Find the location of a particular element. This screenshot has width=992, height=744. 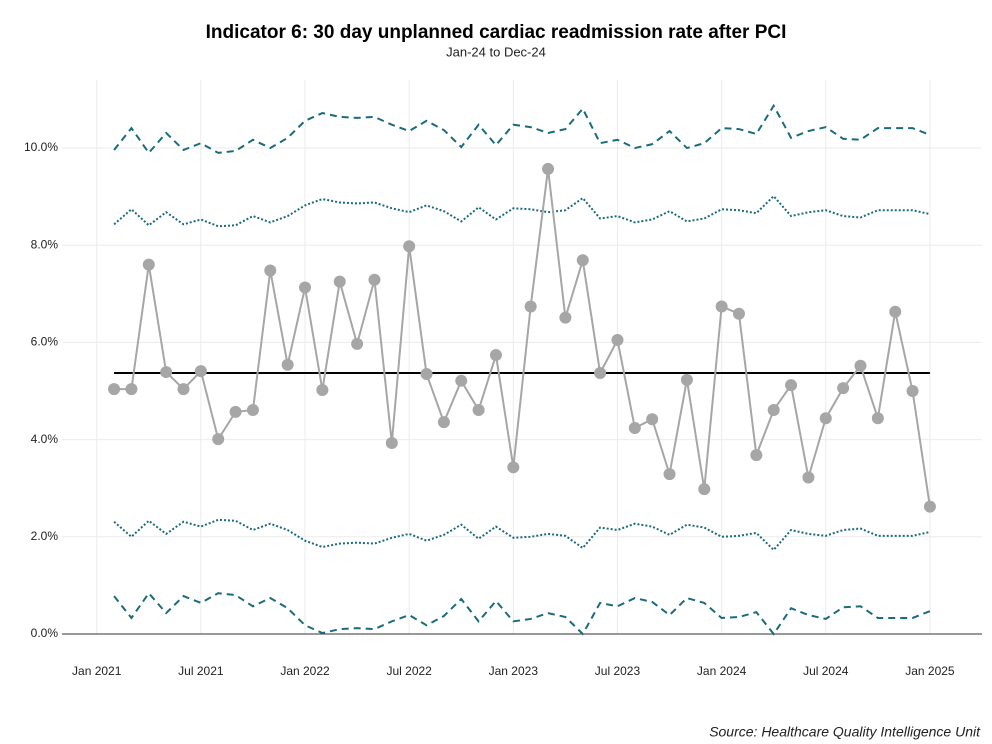

x-tick-label: Jan 2022 is located at coordinates (305, 671).